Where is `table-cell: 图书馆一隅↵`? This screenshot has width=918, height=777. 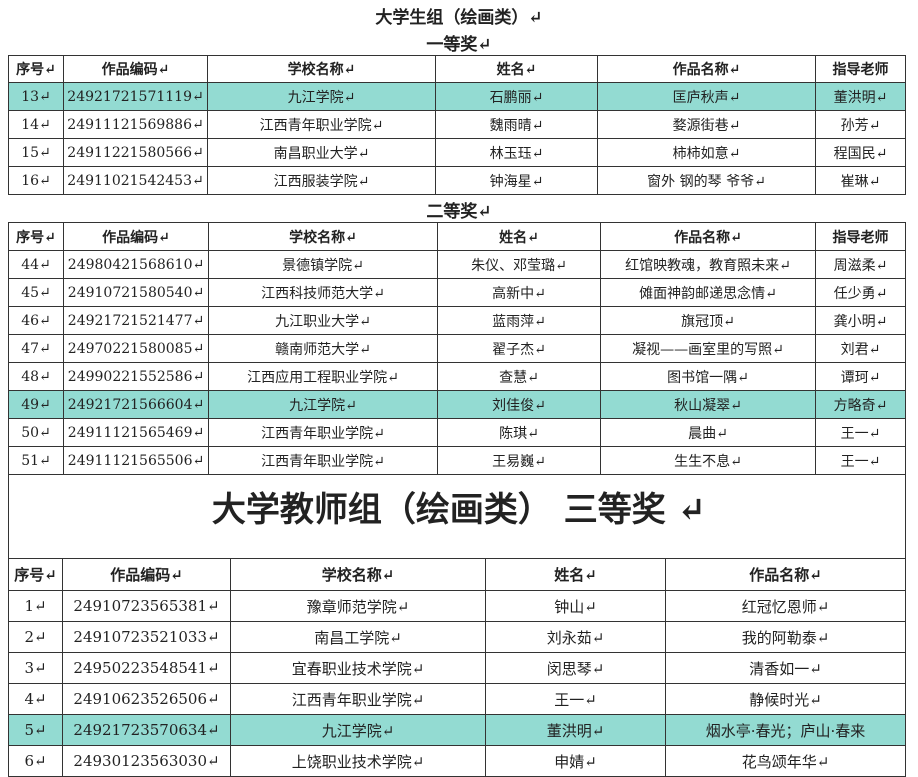 table-cell: 图书馆一隅↵ is located at coordinates (708, 376).